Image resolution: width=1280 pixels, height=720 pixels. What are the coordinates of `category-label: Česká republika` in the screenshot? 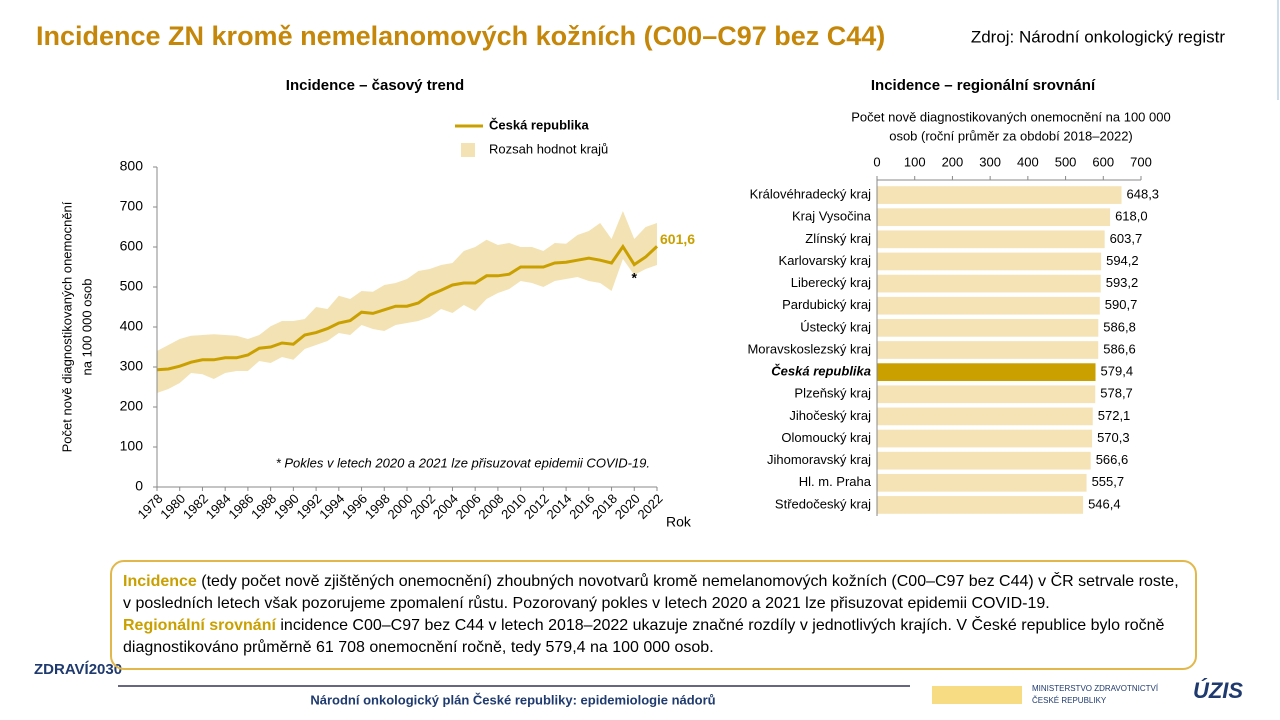 It's located at (821, 371).